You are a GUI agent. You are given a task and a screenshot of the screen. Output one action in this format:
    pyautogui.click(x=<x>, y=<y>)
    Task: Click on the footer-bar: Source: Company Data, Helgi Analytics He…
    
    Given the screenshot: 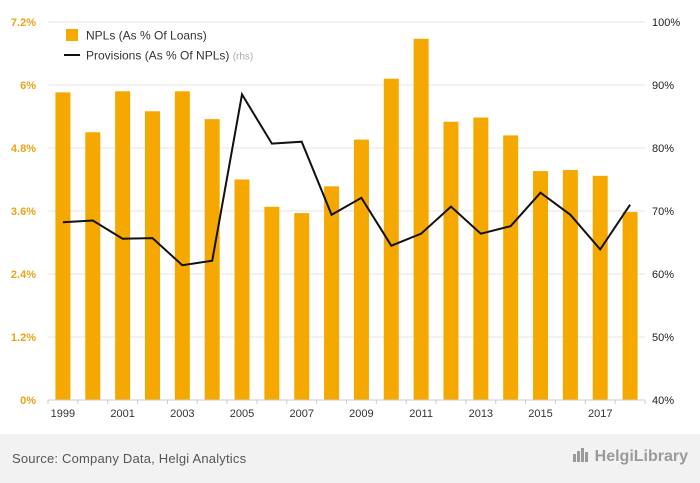 What is the action you would take?
    pyautogui.click(x=350, y=458)
    